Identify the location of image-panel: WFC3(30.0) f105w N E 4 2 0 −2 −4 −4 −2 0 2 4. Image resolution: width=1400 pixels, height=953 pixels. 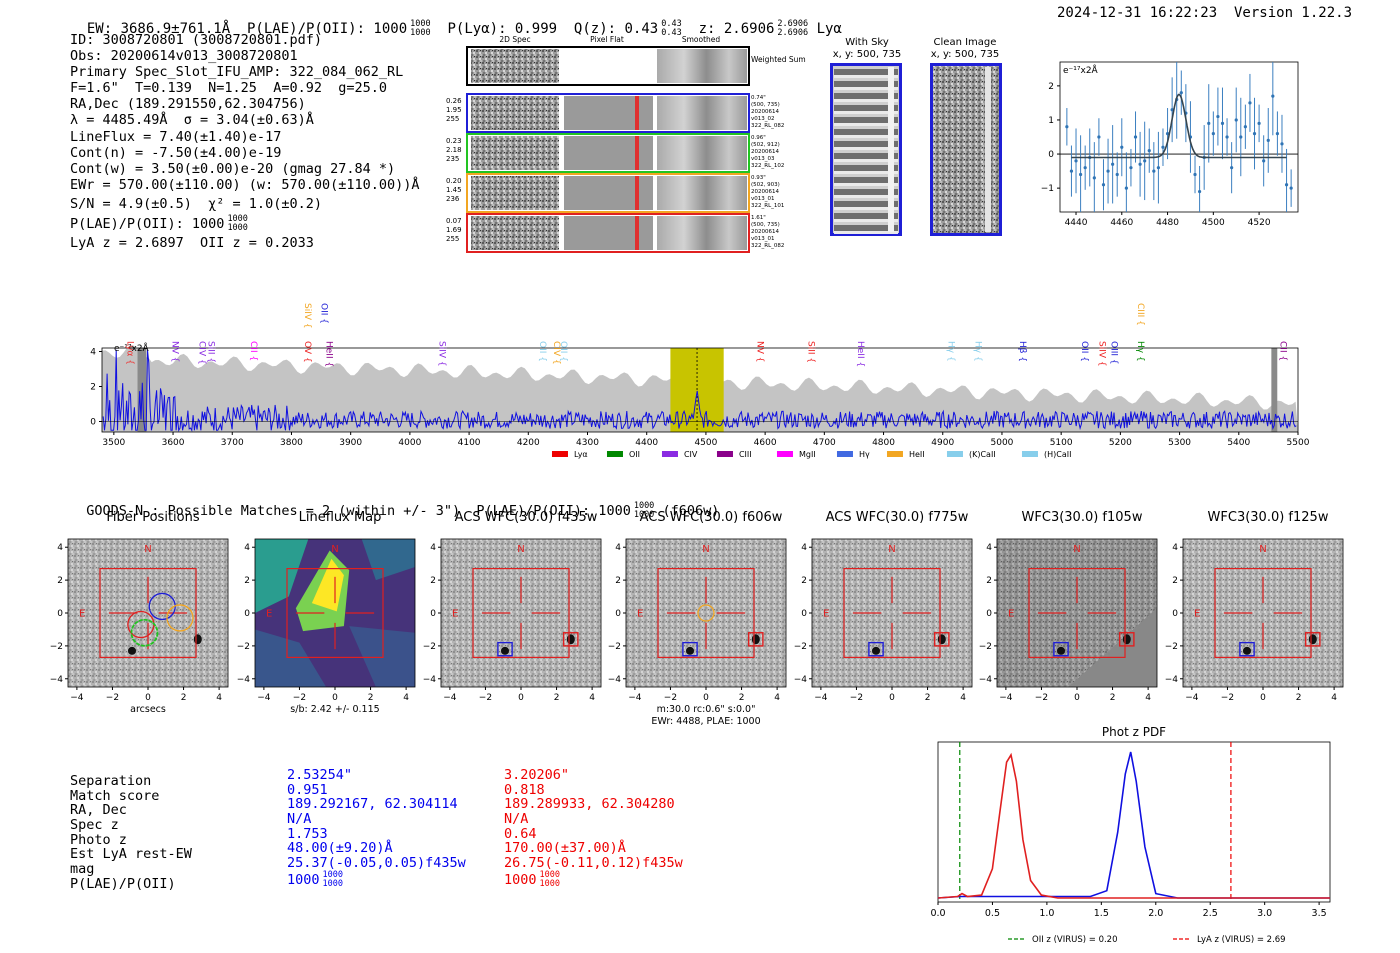
(1079, 627).